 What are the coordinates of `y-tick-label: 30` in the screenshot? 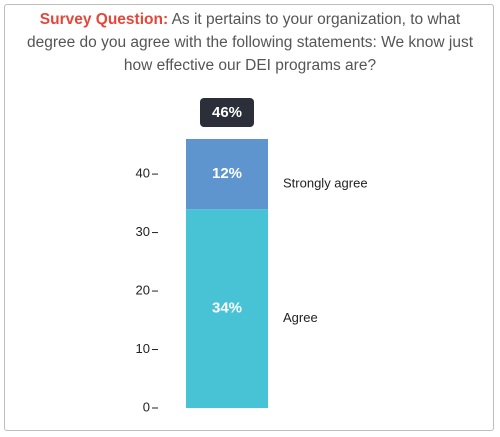 It's located at (143, 231).